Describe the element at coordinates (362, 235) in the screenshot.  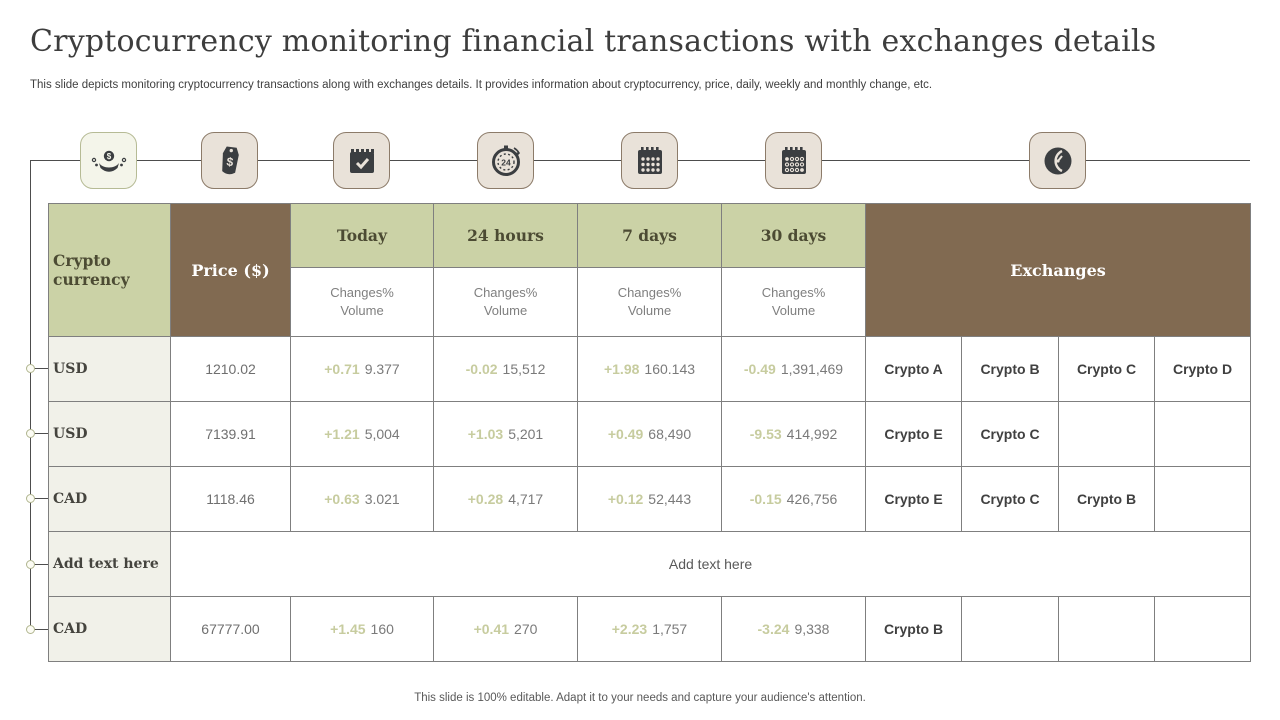
I see `col-header-today: Today` at that location.